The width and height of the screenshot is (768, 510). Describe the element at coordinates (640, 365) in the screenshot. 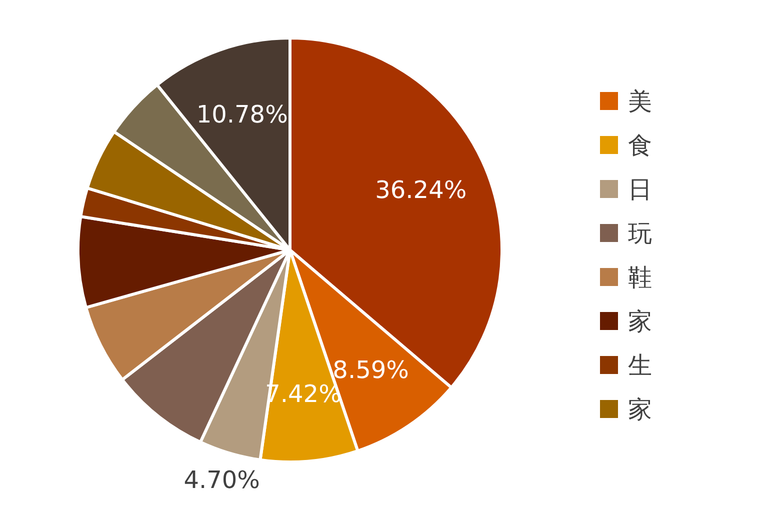

I see `legend-label: 生` at that location.